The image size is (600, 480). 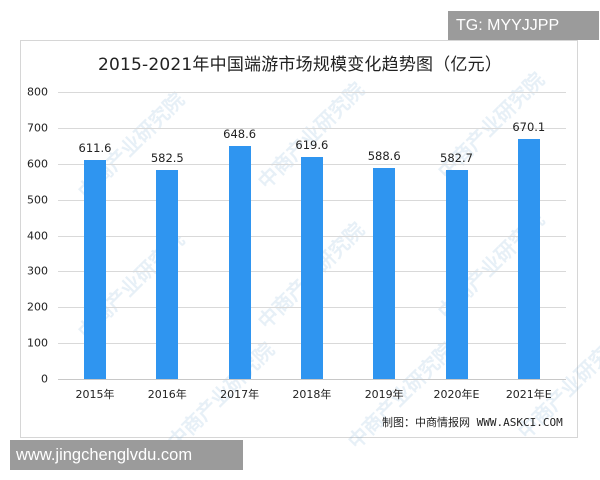 What do you see at coordinates (529, 126) in the screenshot?
I see `value-label: 670.1` at bounding box center [529, 126].